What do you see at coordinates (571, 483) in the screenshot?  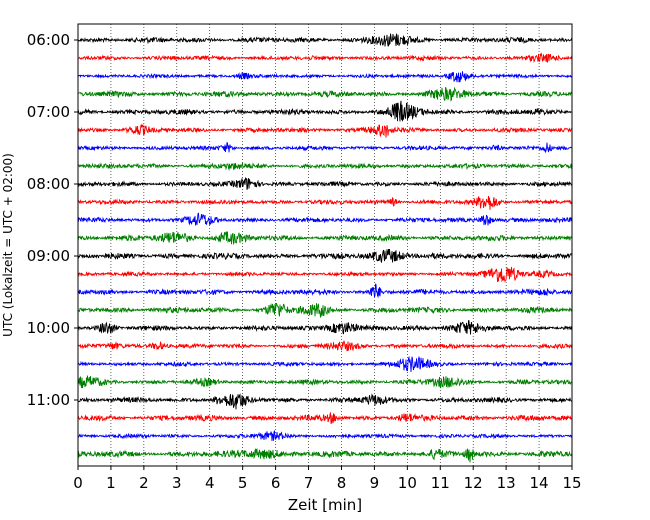 I see `x-tick-label: 15` at bounding box center [571, 483].